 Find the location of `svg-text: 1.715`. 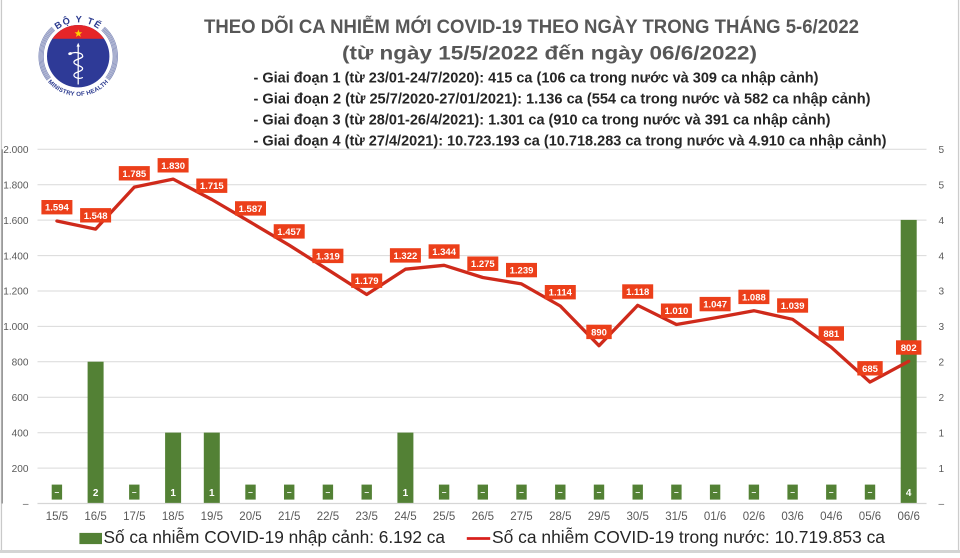

svg-text: 1.715 is located at coordinates (212, 186).